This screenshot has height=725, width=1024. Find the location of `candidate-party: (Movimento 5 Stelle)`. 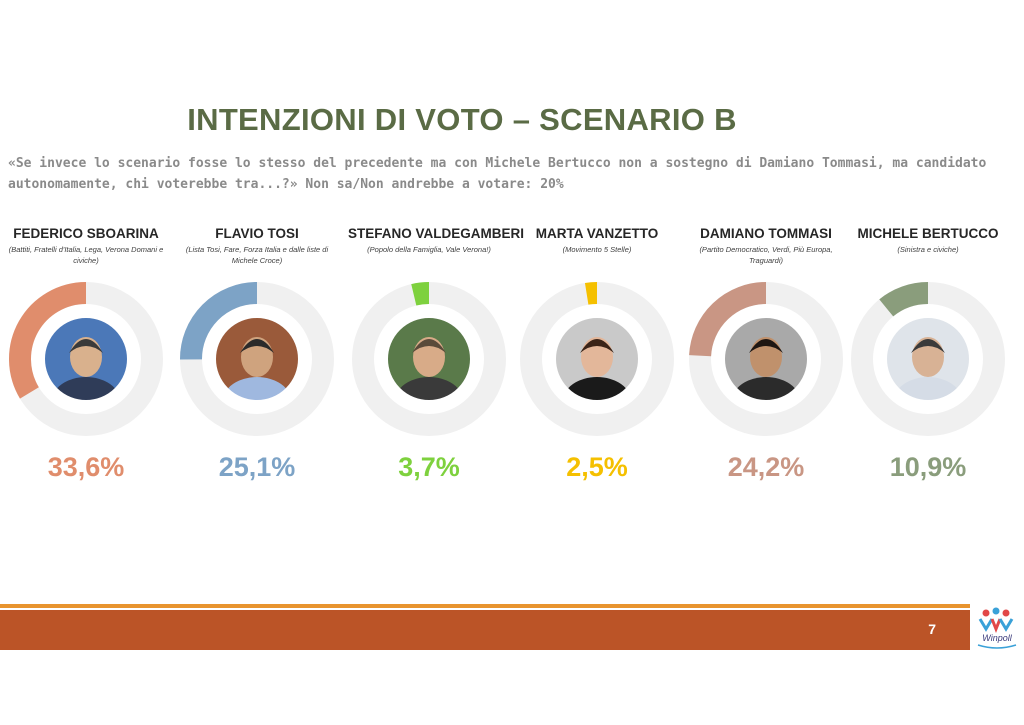

candidate-party: (Movimento 5 Stelle) is located at coordinates (597, 249).